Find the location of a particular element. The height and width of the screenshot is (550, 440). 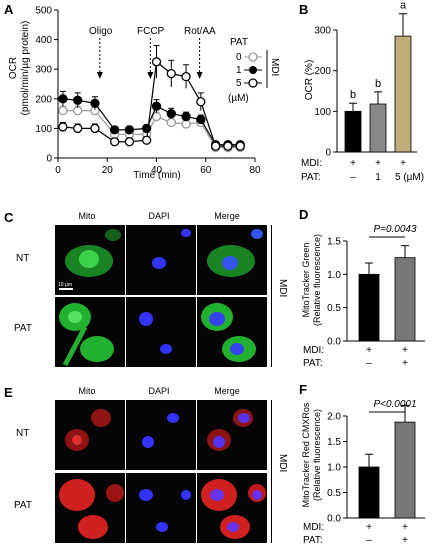

panel-d-ytick-label: 1.5 is located at coordinates (334, 242).